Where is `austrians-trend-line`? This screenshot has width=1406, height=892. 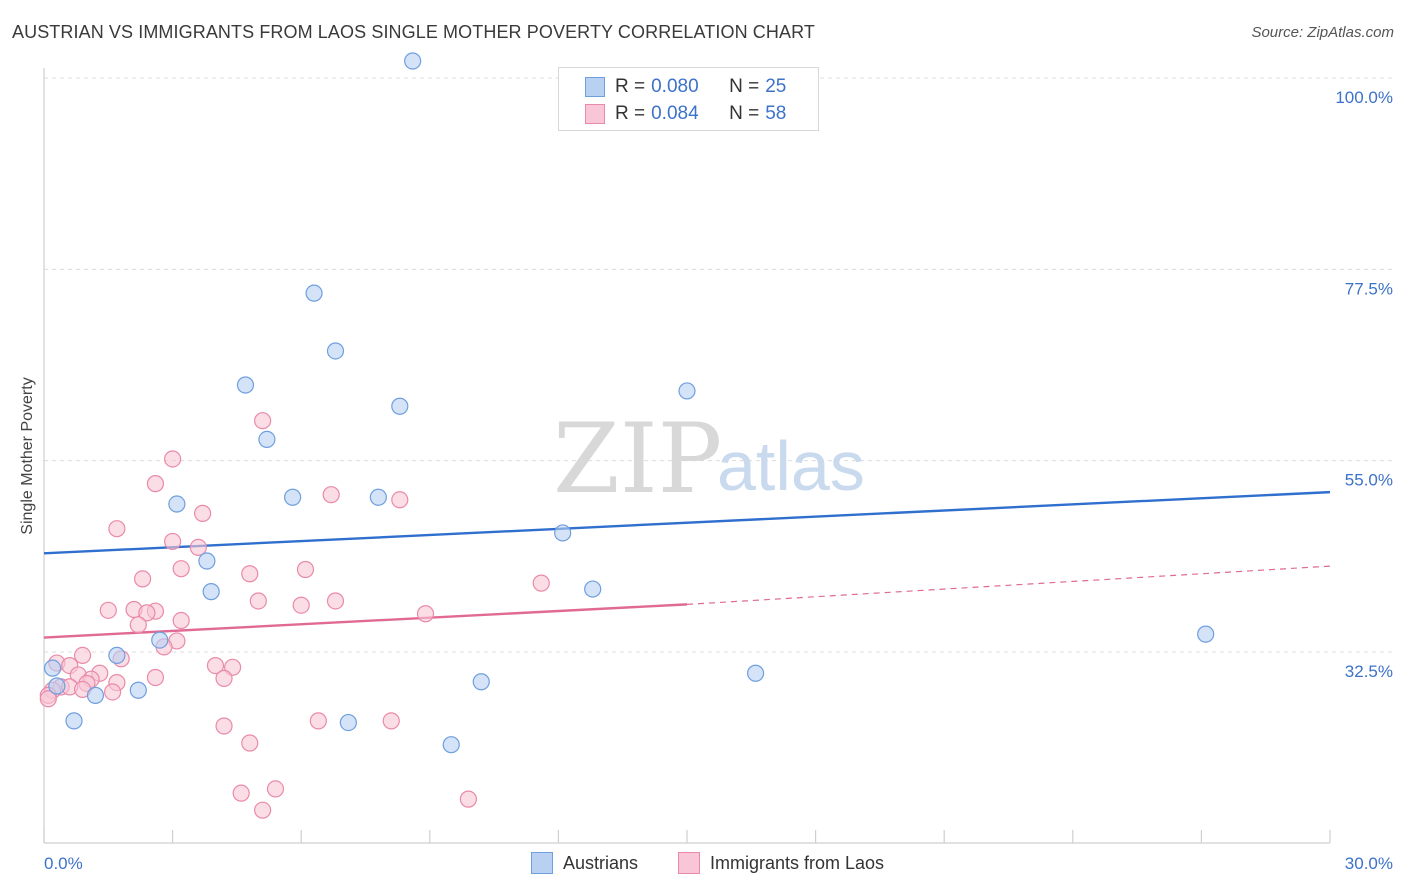 austrians-trend-line is located at coordinates (687, 522).